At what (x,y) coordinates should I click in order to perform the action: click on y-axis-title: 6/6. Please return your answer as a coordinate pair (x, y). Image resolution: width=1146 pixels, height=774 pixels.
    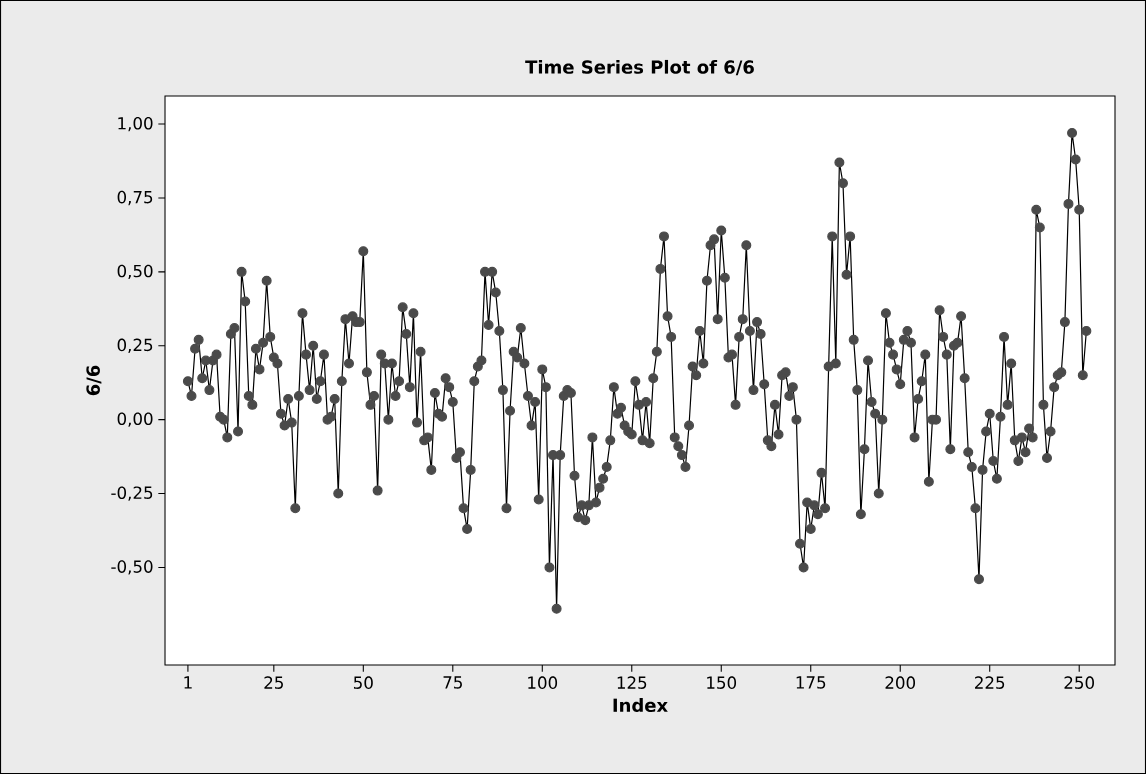
    Looking at the image, I should click on (94, 380).